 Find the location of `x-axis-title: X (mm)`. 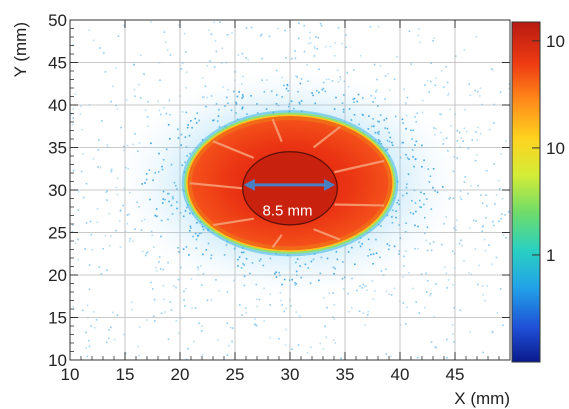

x-axis-title: X (mm) is located at coordinates (482, 398).